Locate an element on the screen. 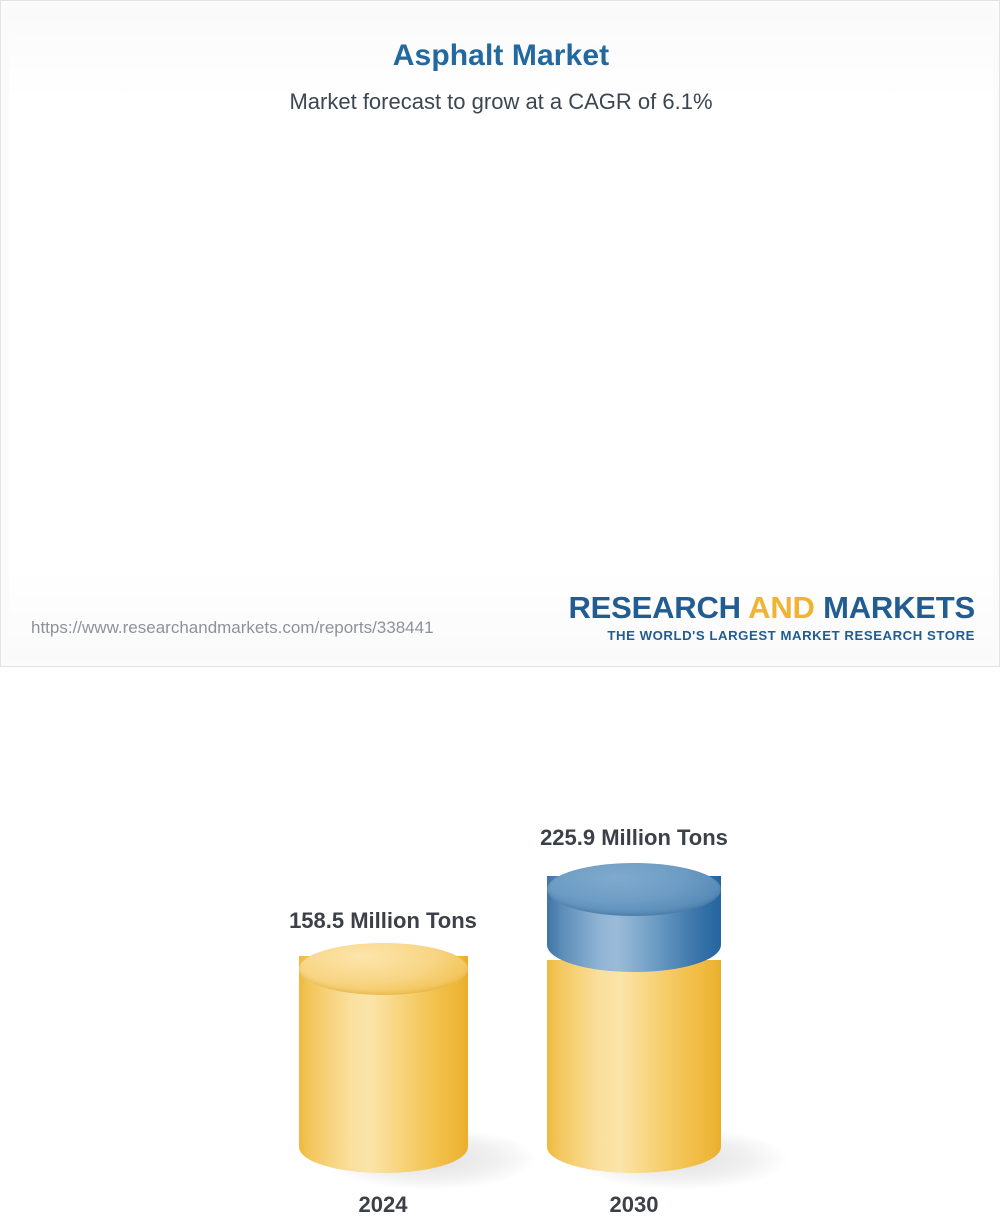 The width and height of the screenshot is (1000, 1218). logo-word-markets: MARKETS is located at coordinates (894, 607).